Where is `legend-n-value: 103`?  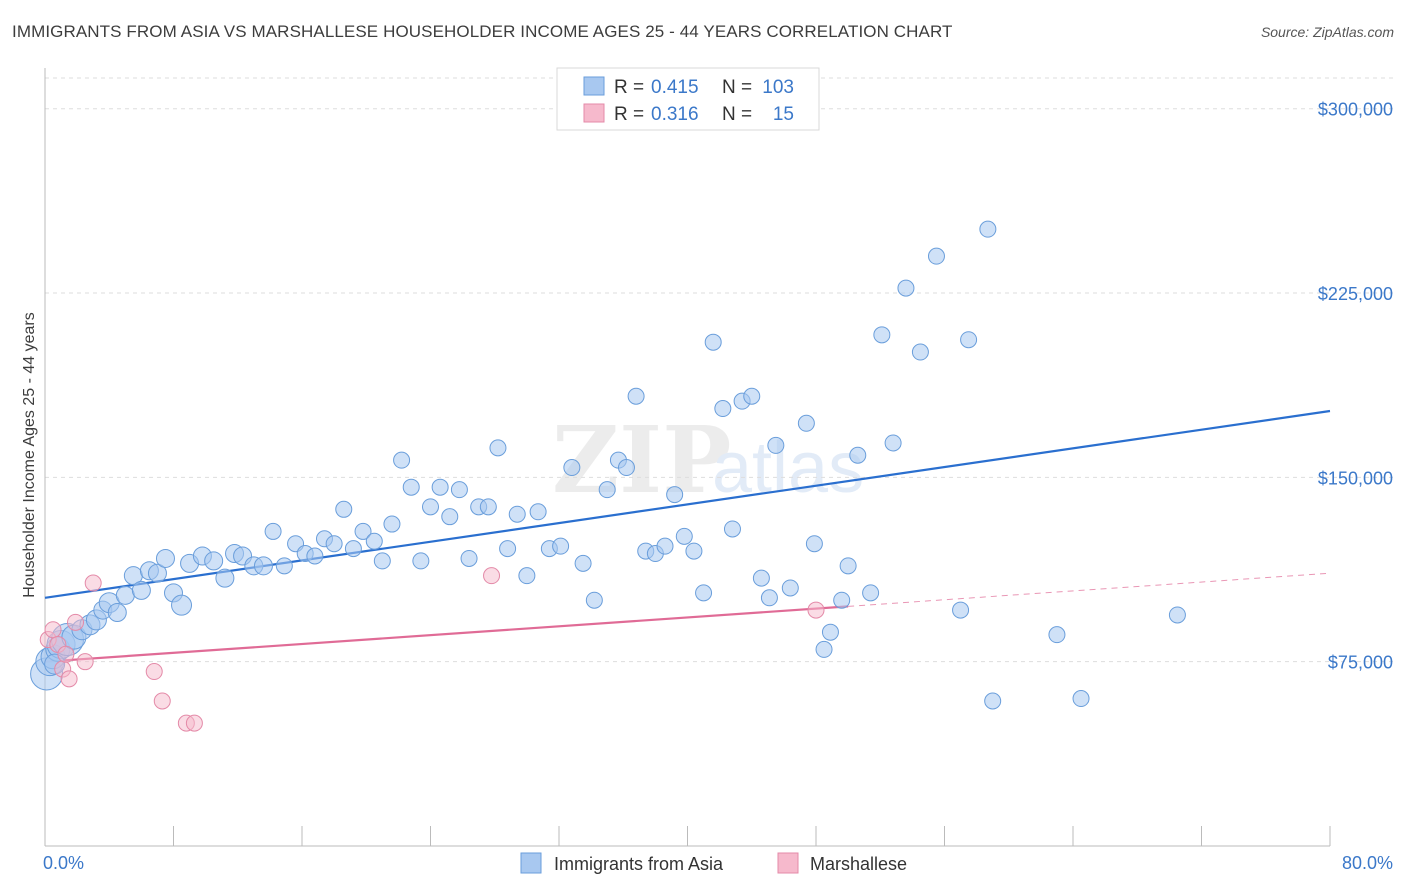 legend-n-value: 103 is located at coordinates (778, 87).